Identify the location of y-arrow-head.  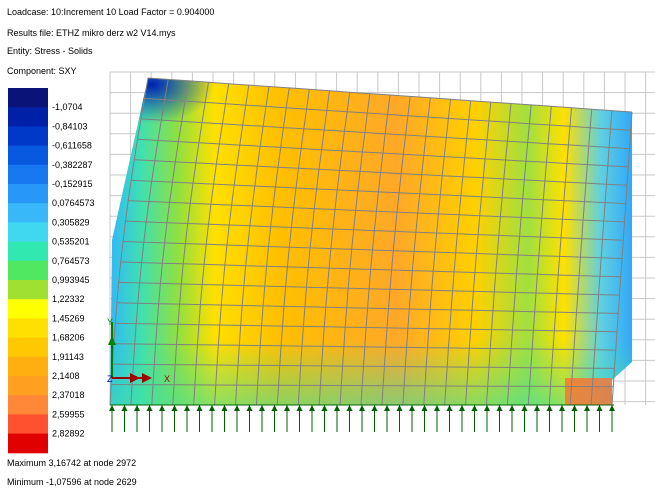
(112, 340).